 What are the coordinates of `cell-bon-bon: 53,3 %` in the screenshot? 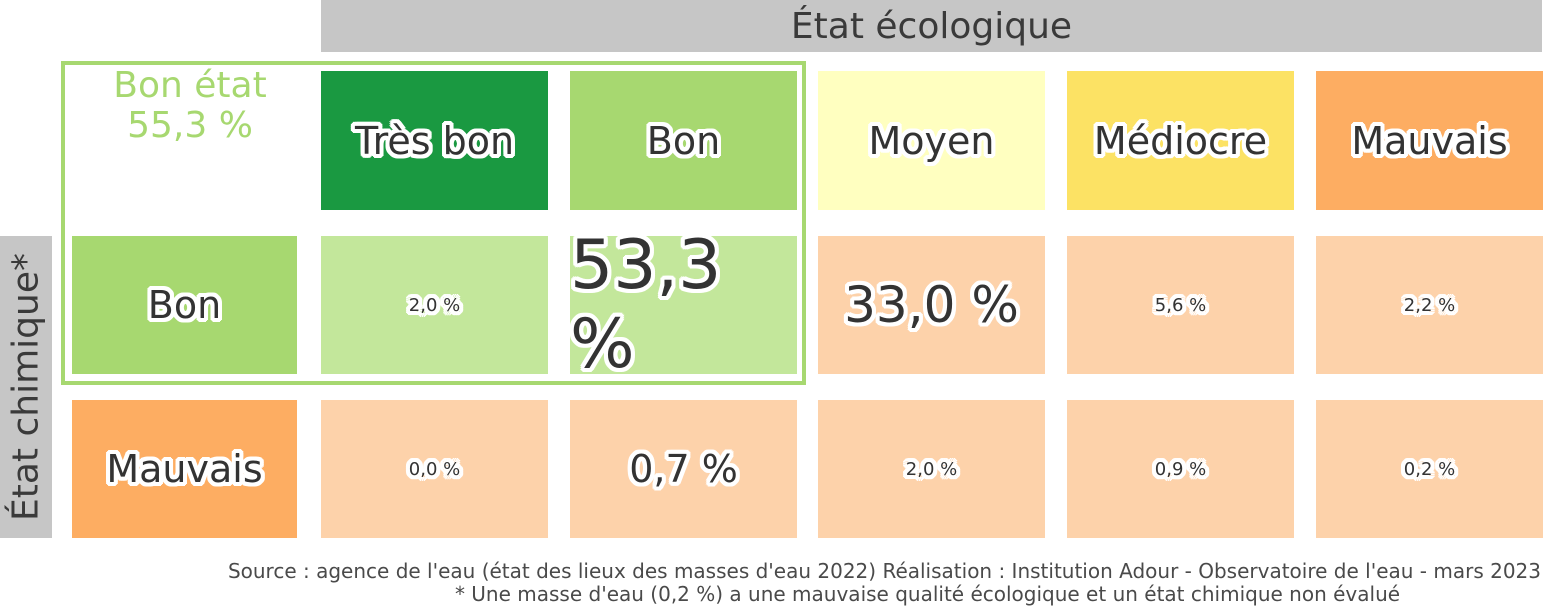 It's located at (683, 305).